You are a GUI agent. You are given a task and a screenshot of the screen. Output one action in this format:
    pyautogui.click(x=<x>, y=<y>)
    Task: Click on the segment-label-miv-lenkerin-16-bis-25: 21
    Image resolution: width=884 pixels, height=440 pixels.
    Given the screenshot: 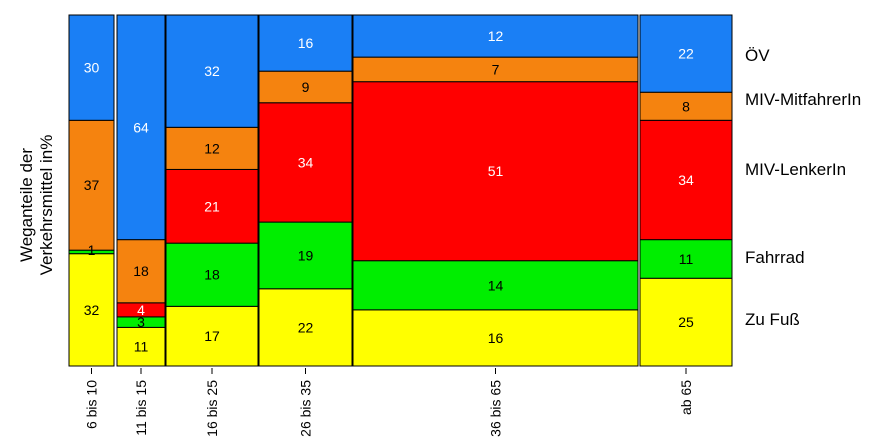 What is the action you would take?
    pyautogui.click(x=212, y=206)
    